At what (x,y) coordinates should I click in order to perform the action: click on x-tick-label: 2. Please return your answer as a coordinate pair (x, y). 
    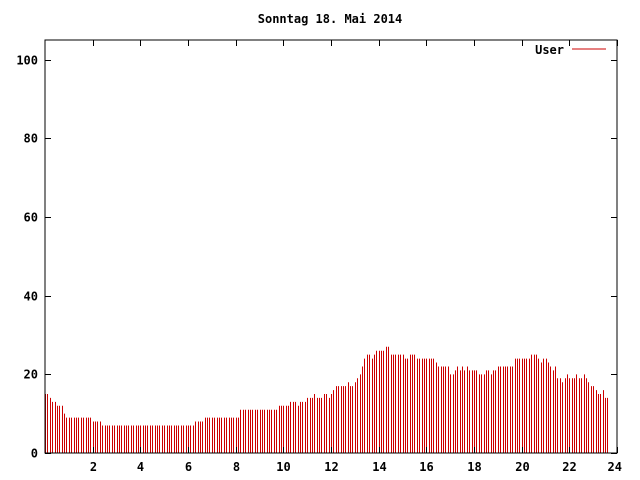
    Looking at the image, I should click on (93, 467).